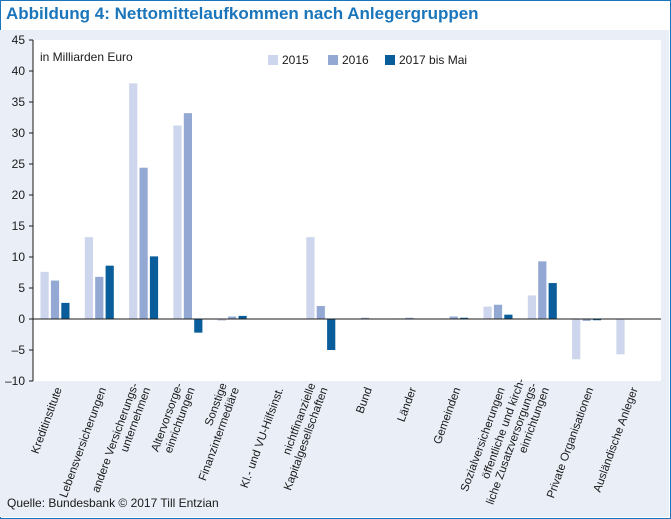  I want to click on y-tick-label: 35, so click(19, 102).